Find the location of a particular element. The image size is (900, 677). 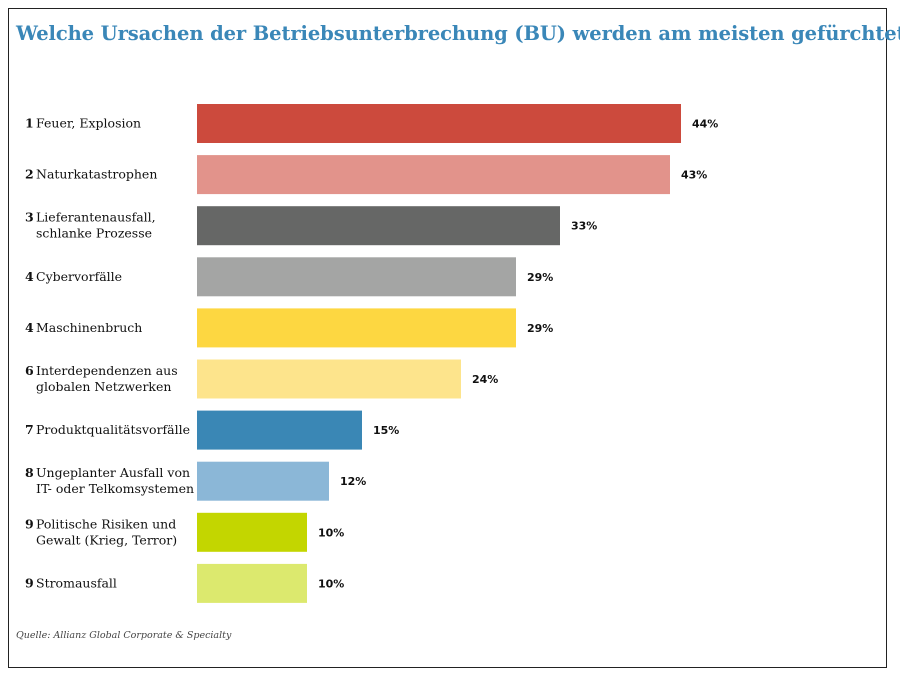

category-label-3-line-1: Lieferantenausfall, is located at coordinates (96, 217).